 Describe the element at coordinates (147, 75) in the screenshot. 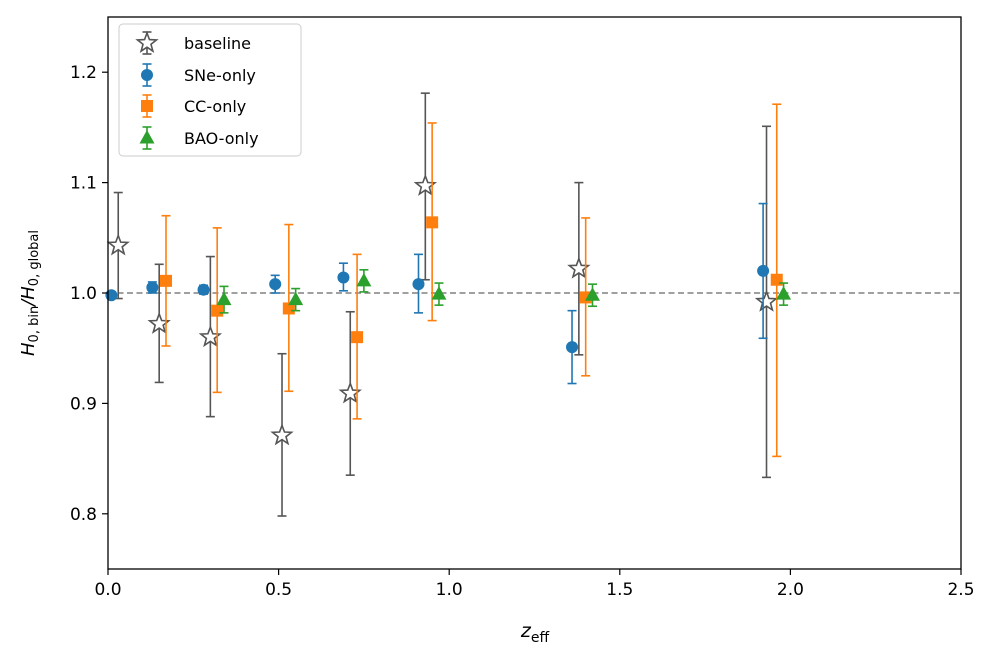

I see `legend-marker-sne-only` at that location.